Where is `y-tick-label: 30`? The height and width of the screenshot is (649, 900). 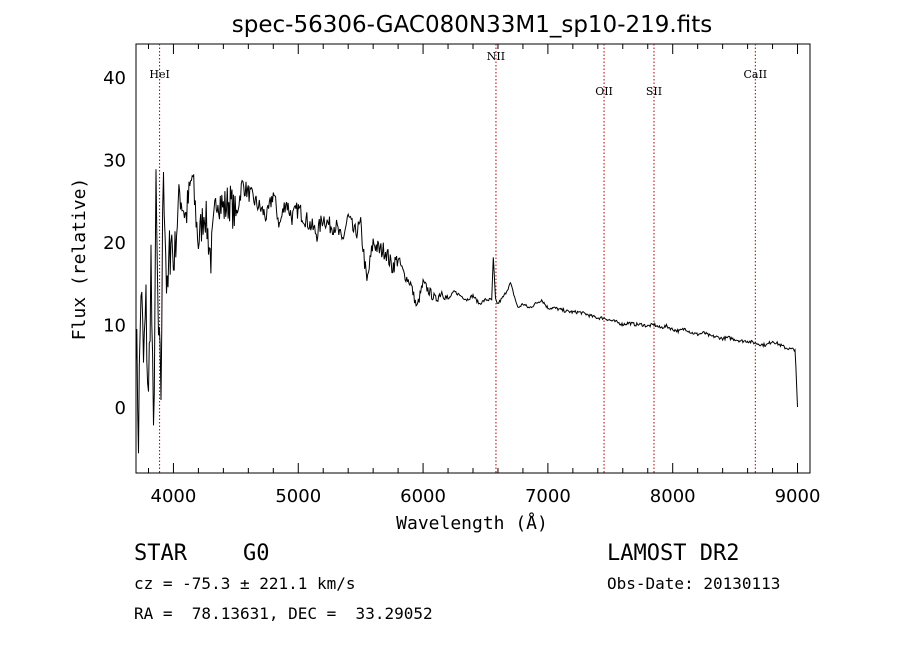 y-tick-label: 30 is located at coordinates (114, 161).